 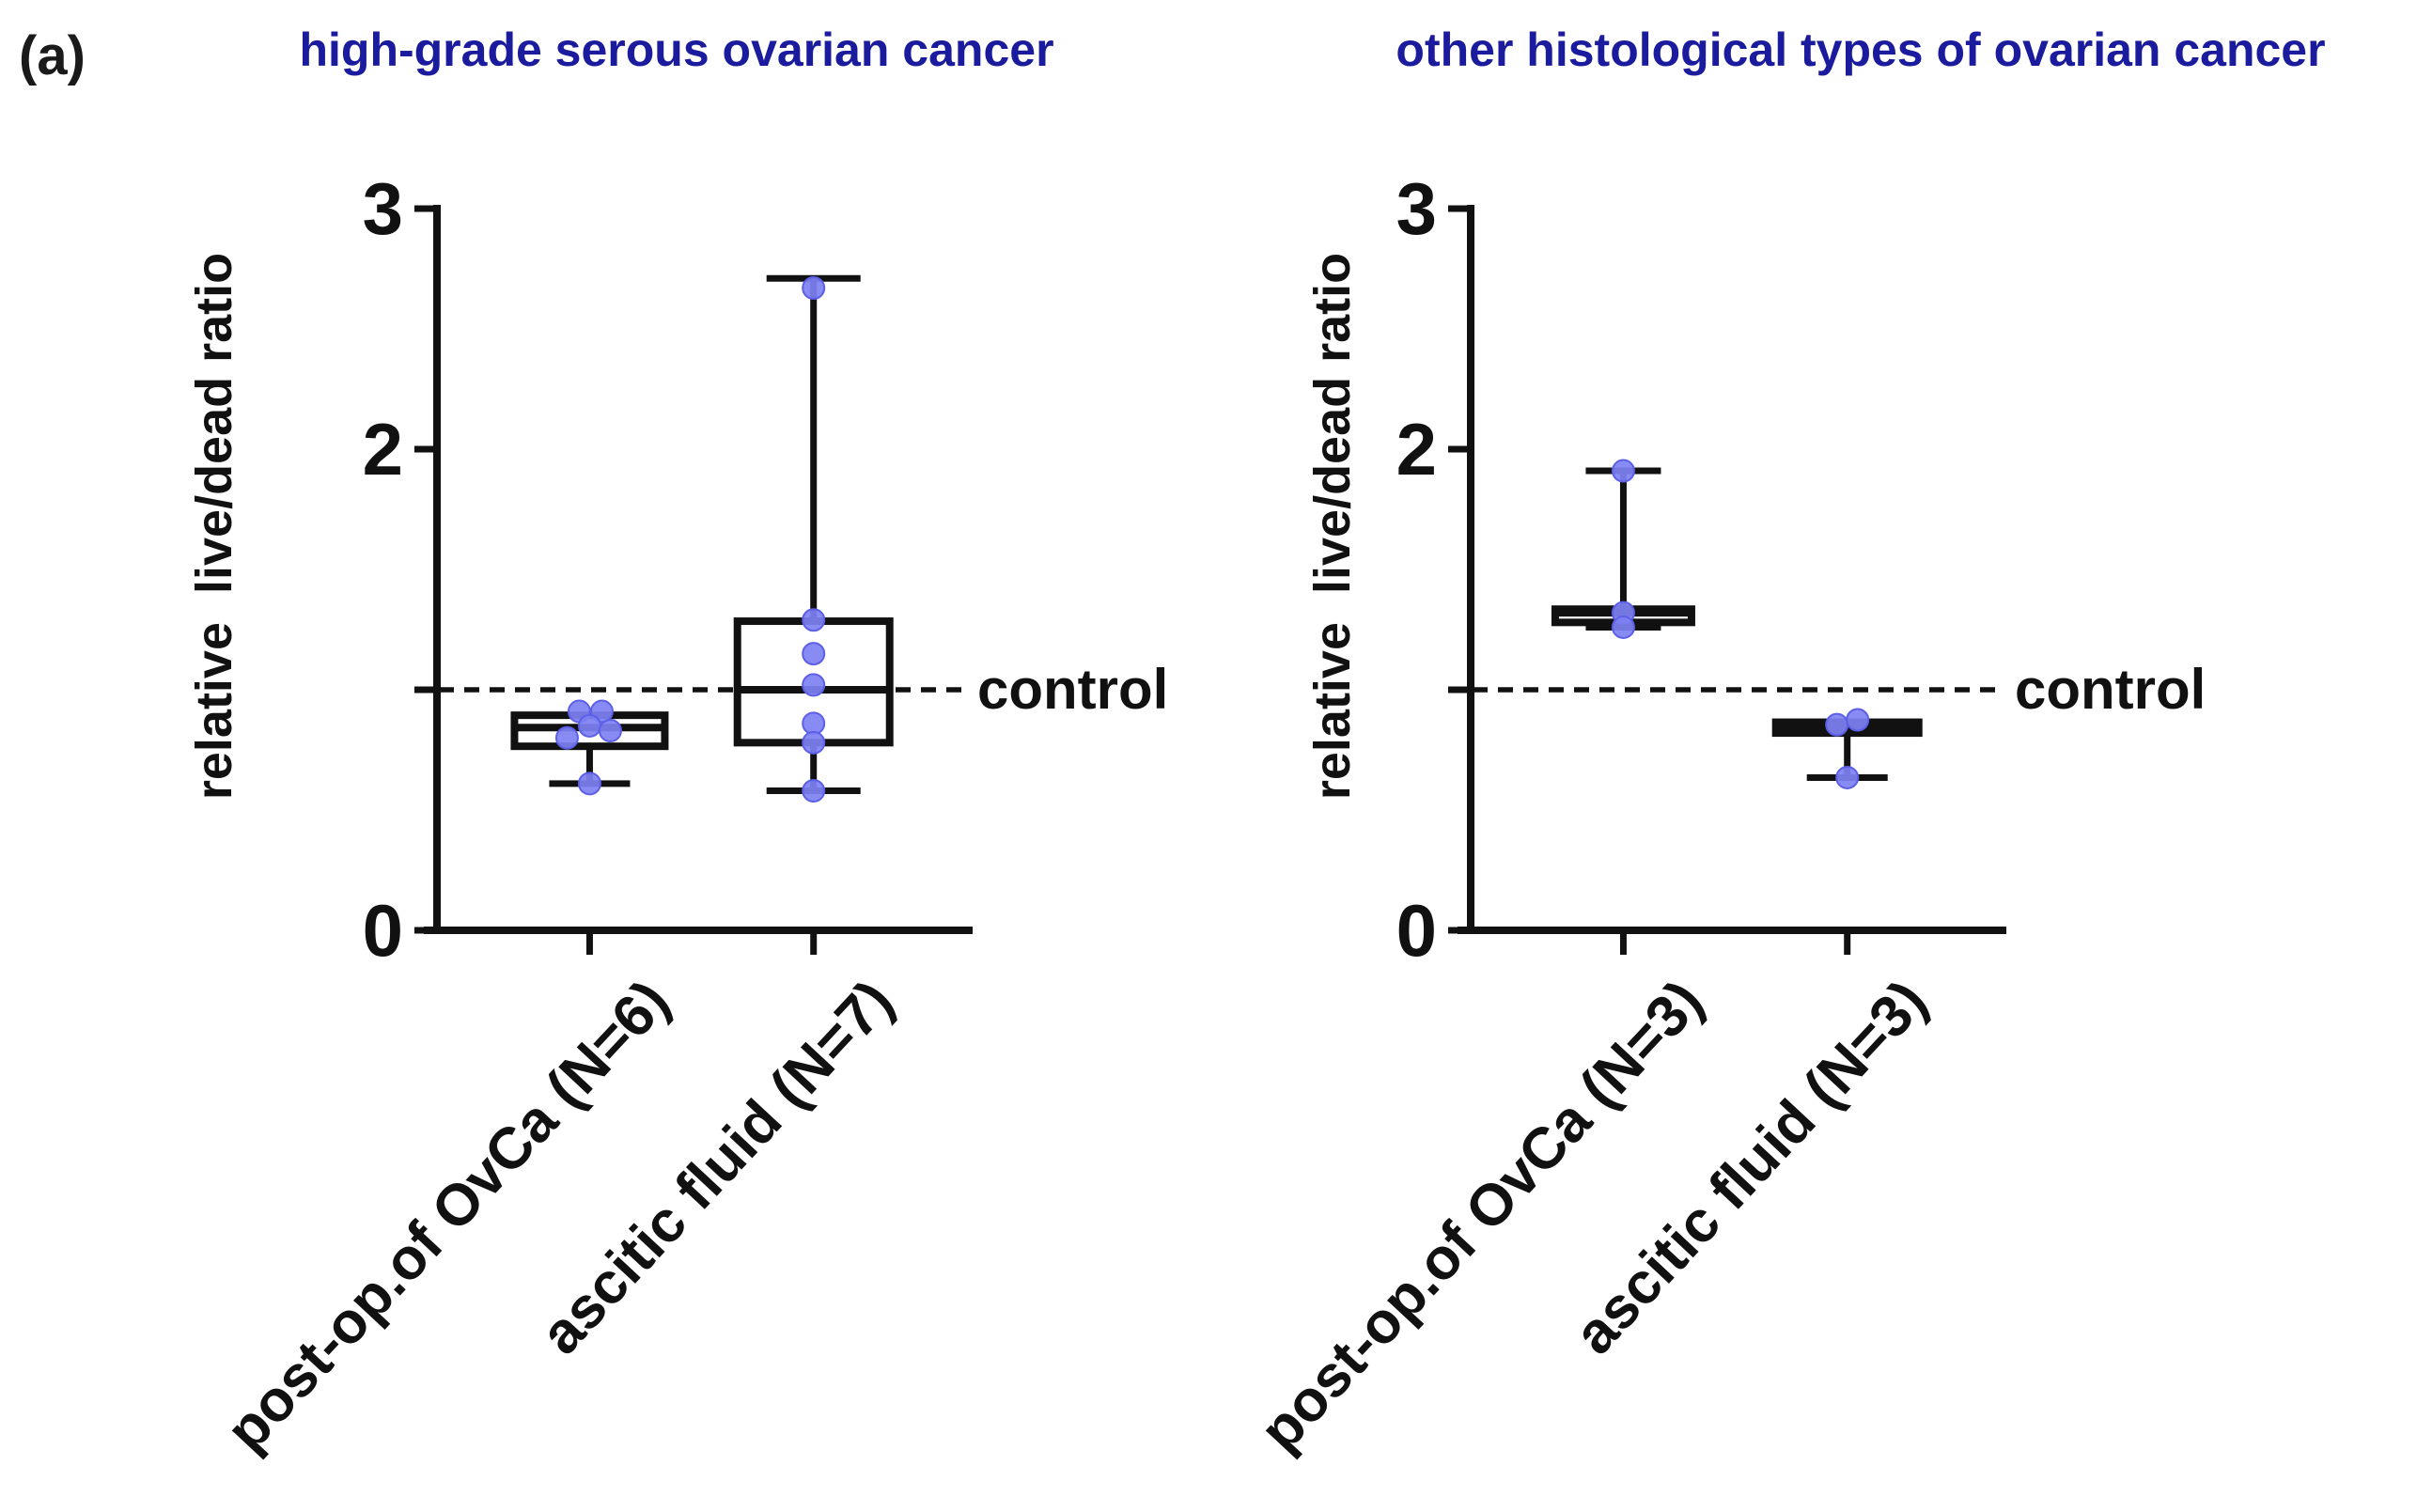 I want to click on left-panel-title: high-grade serous ovarian cancer, so click(x=677, y=49).